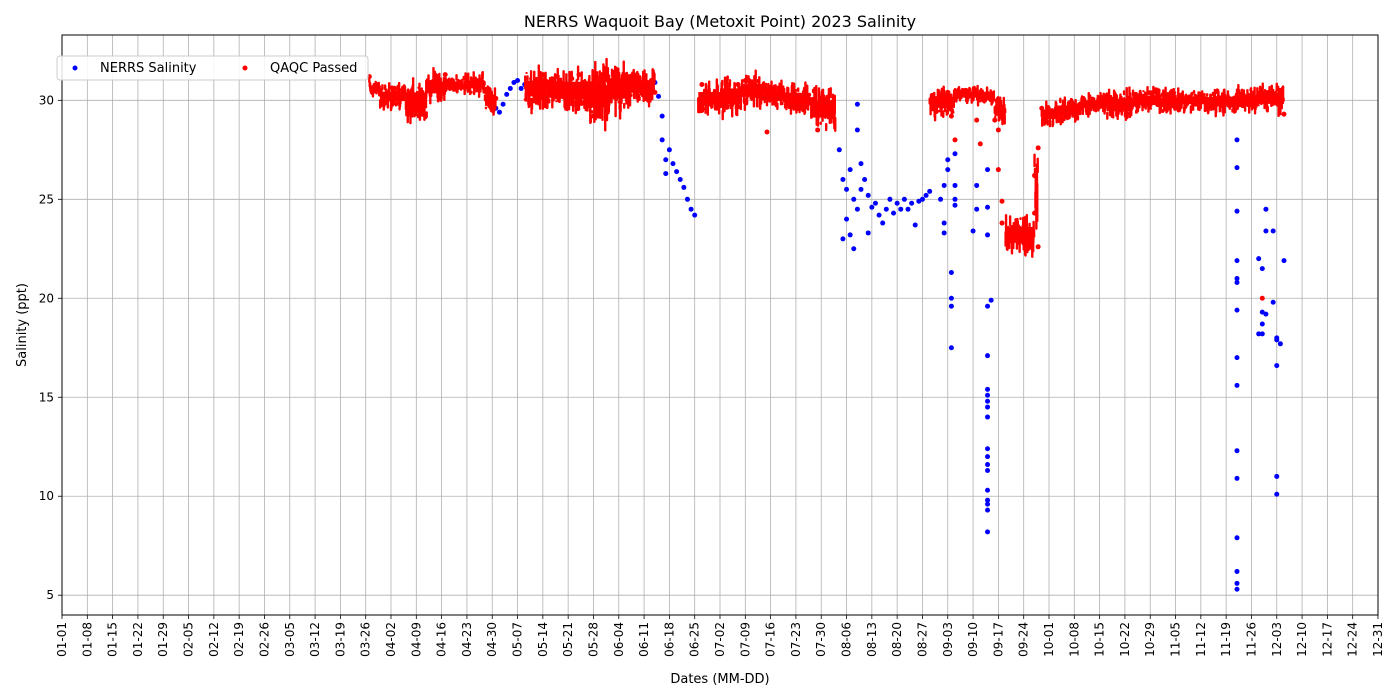  I want to click on legend-marker-qaqc, so click(245, 68).